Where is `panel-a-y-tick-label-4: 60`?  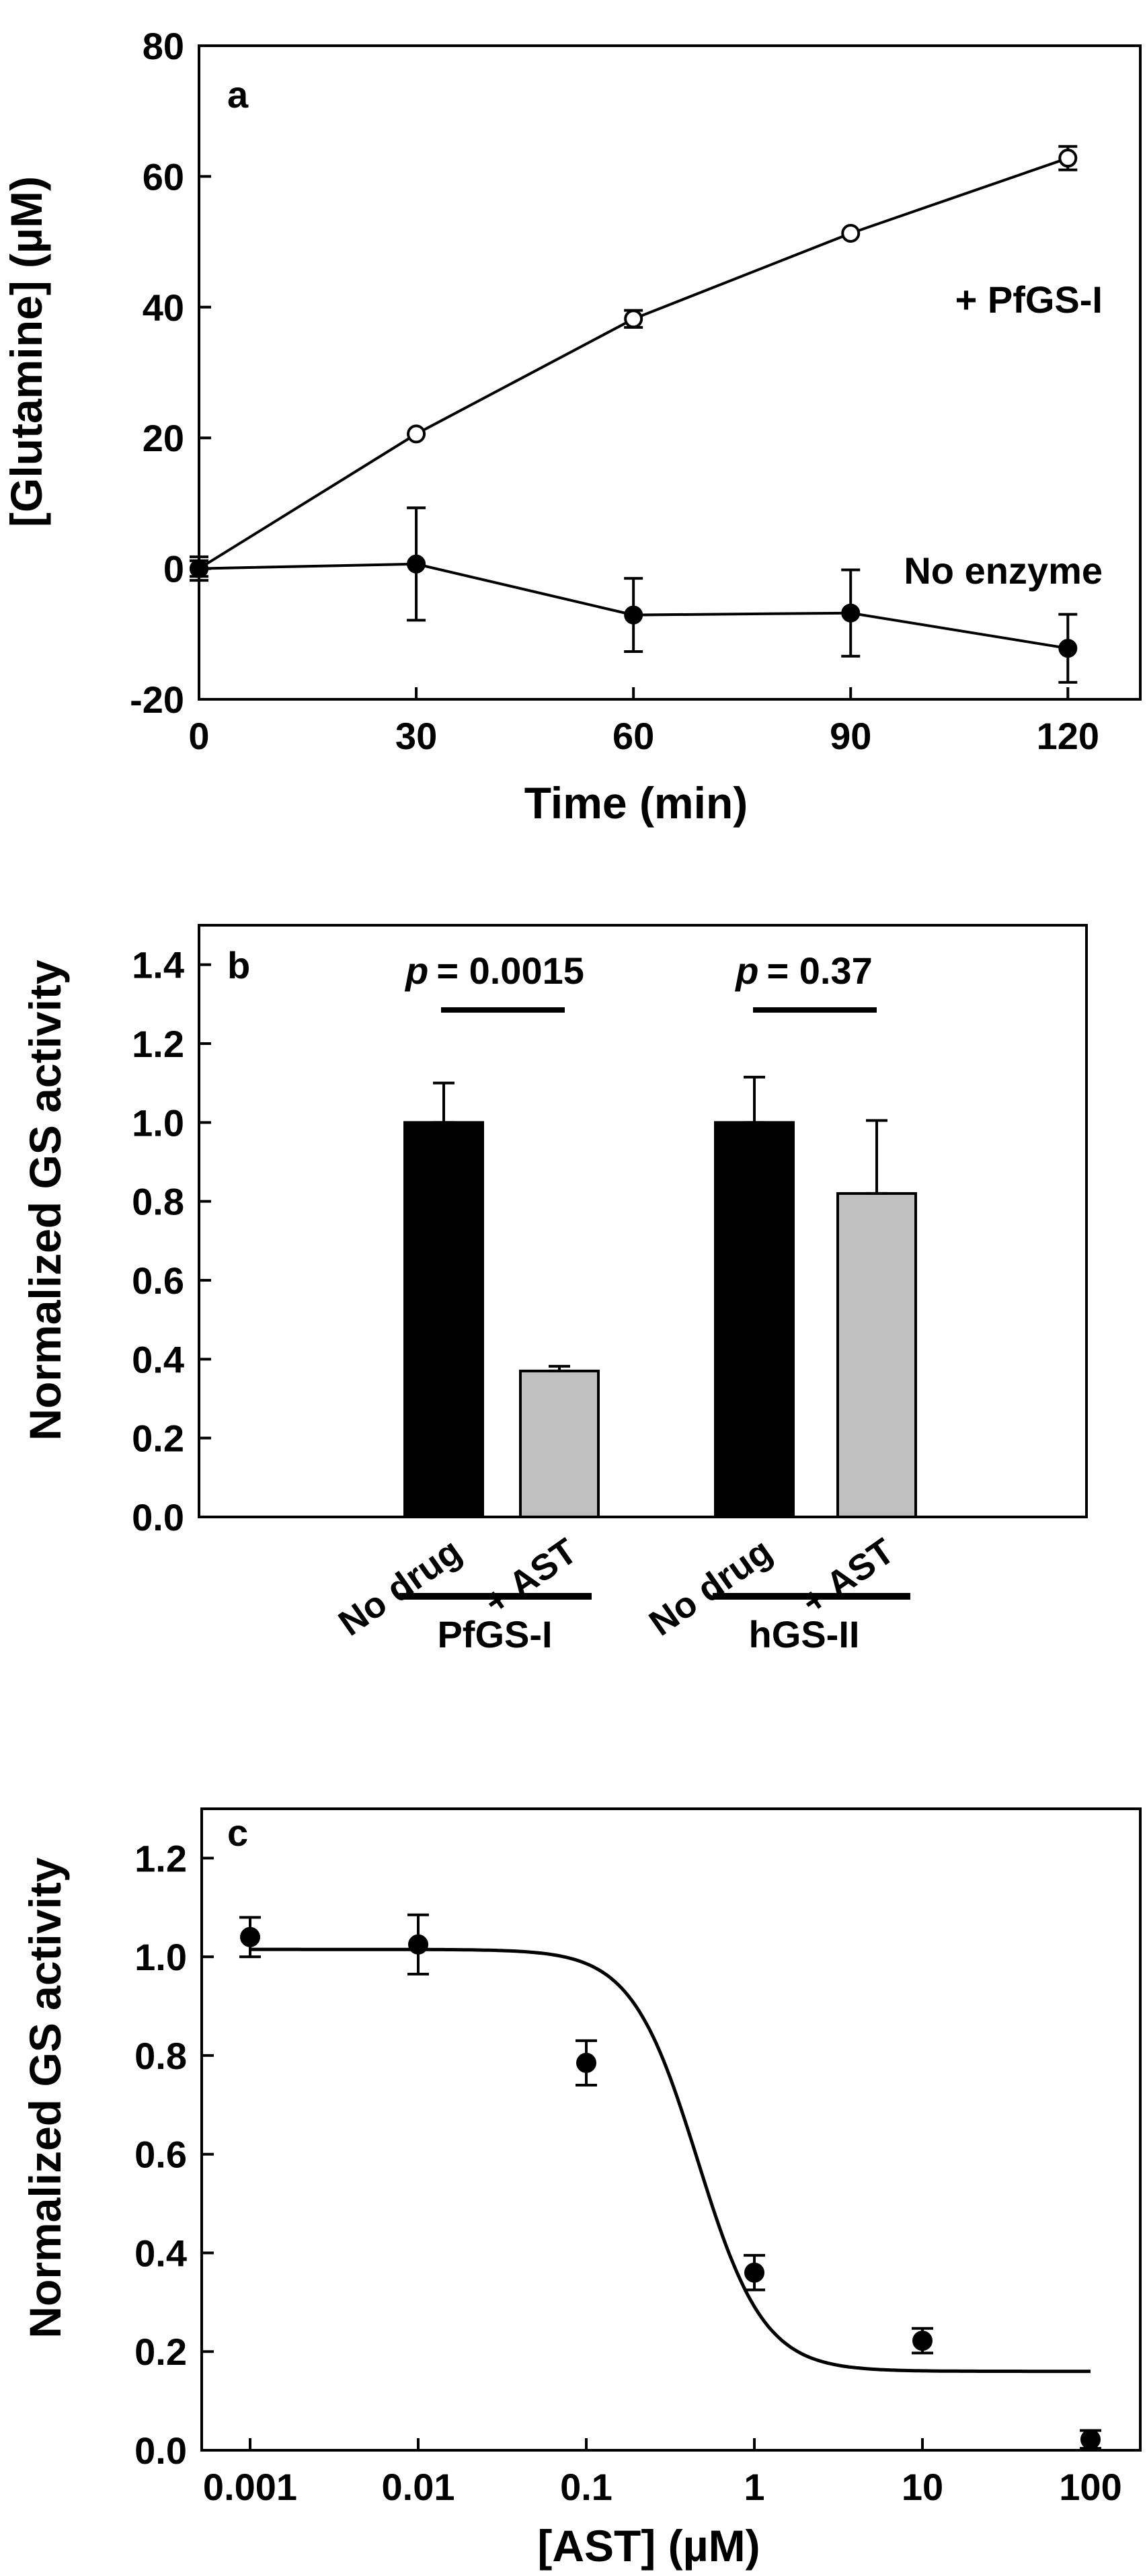
panel-a-y-tick-label-4: 60 is located at coordinates (163, 177).